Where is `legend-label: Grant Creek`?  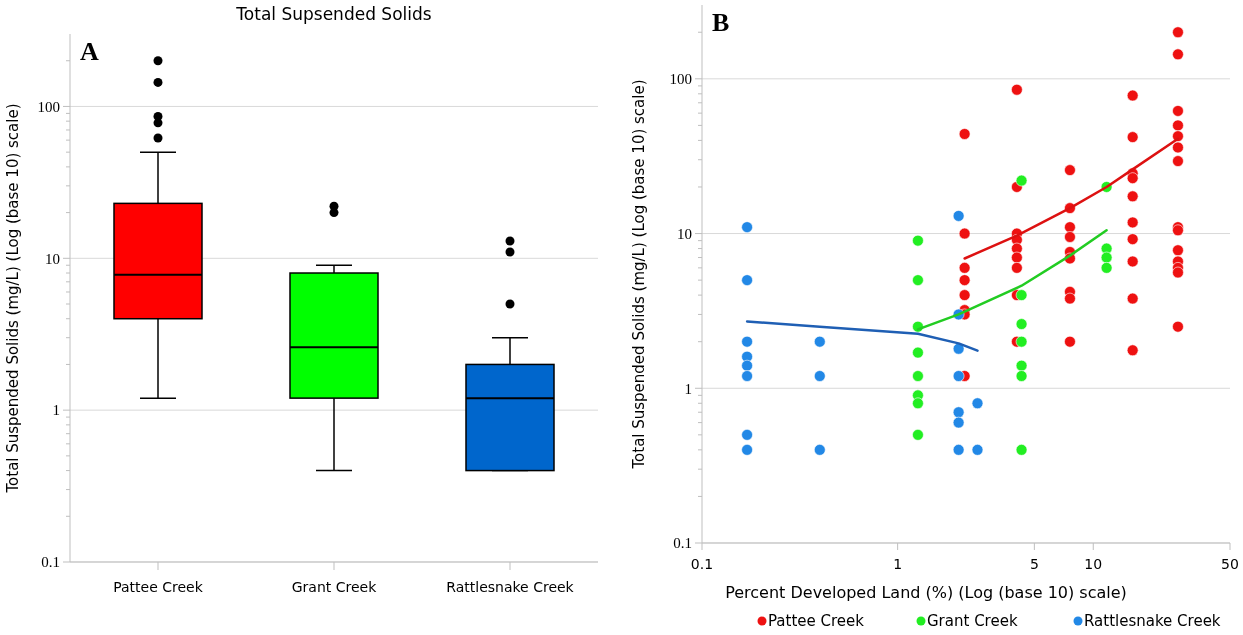
legend-label: Grant Creek is located at coordinates (972, 621).